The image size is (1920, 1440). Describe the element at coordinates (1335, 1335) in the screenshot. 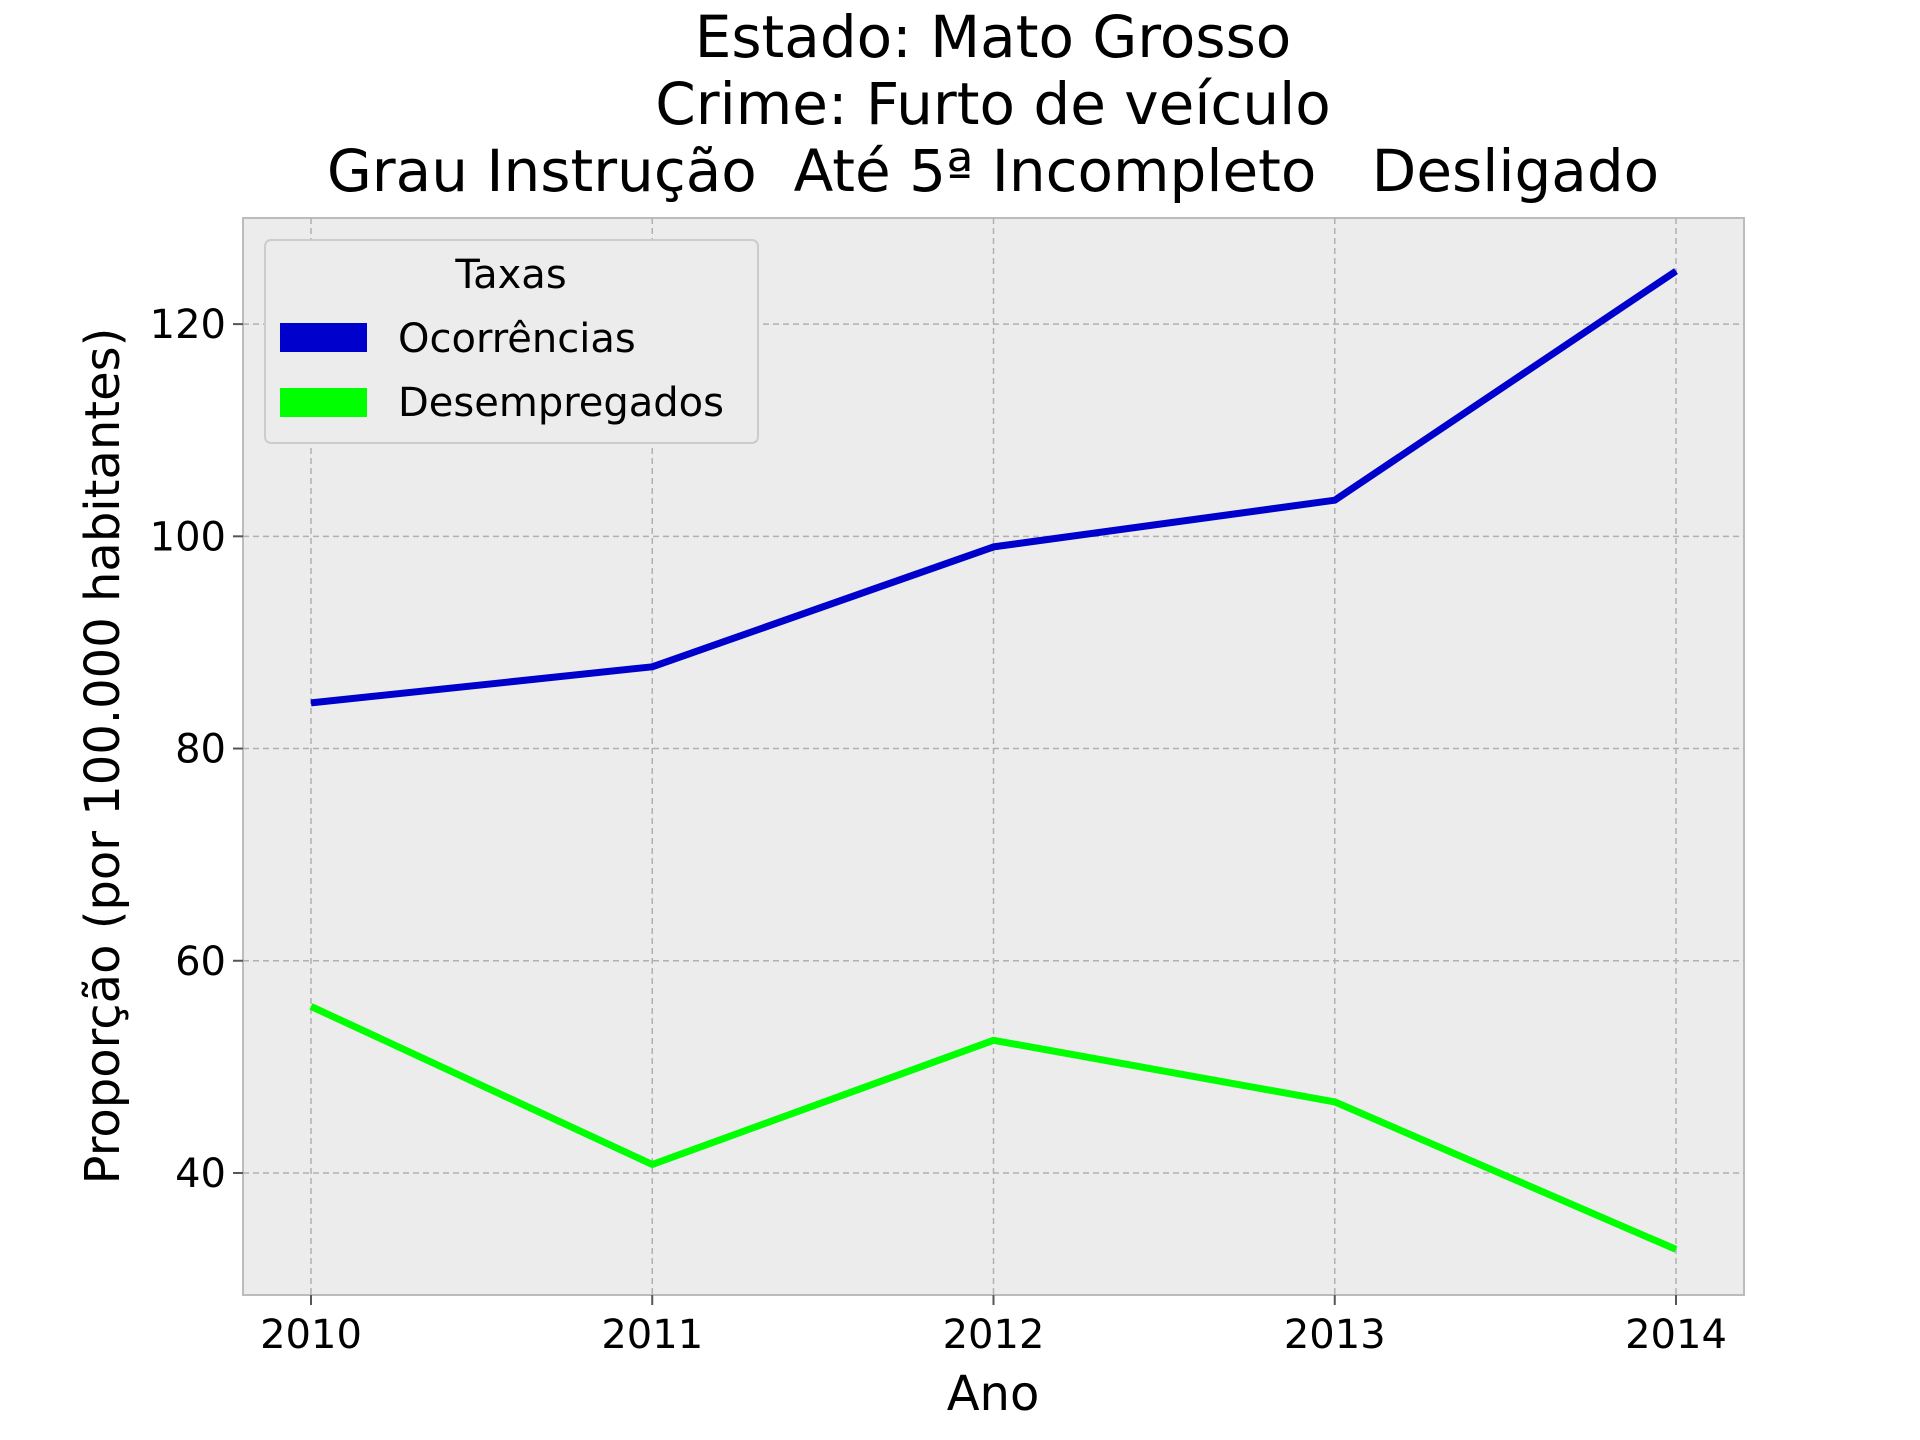

I see `x-tick-label: 2013` at that location.